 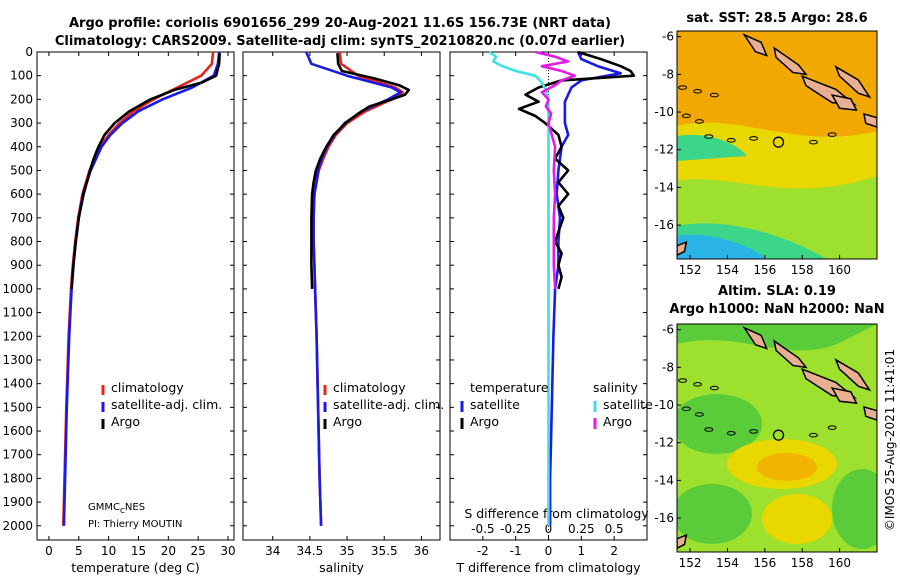 I want to click on depth-tick-label: 800, so click(x=21, y=242).